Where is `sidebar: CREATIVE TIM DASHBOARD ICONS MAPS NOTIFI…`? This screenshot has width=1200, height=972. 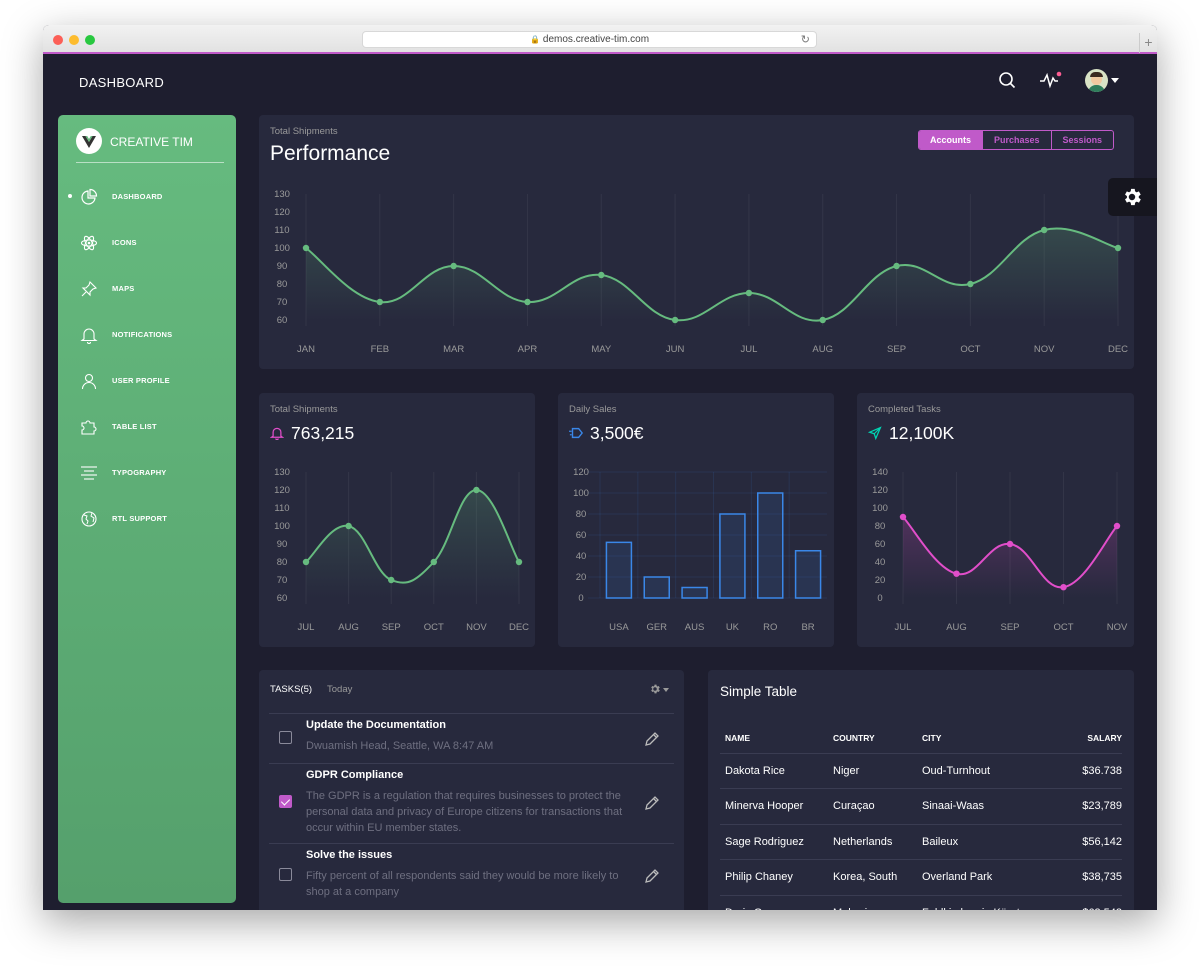 sidebar: CREATIVE TIM DASHBOARD ICONS MAPS NOTIFI… is located at coordinates (147, 509).